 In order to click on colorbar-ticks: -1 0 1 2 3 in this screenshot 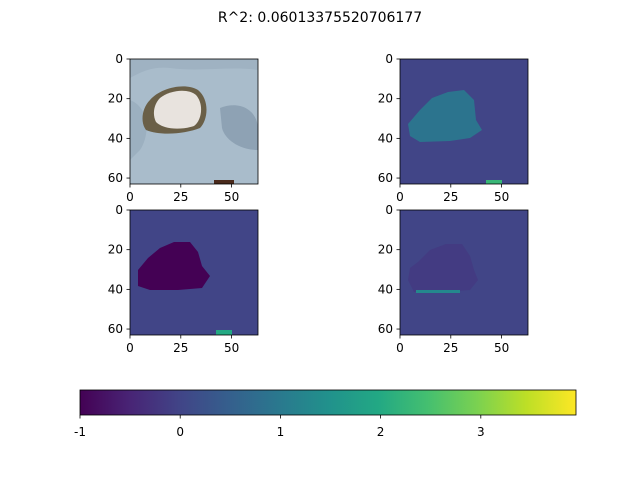, I will do `click(279, 427)`.